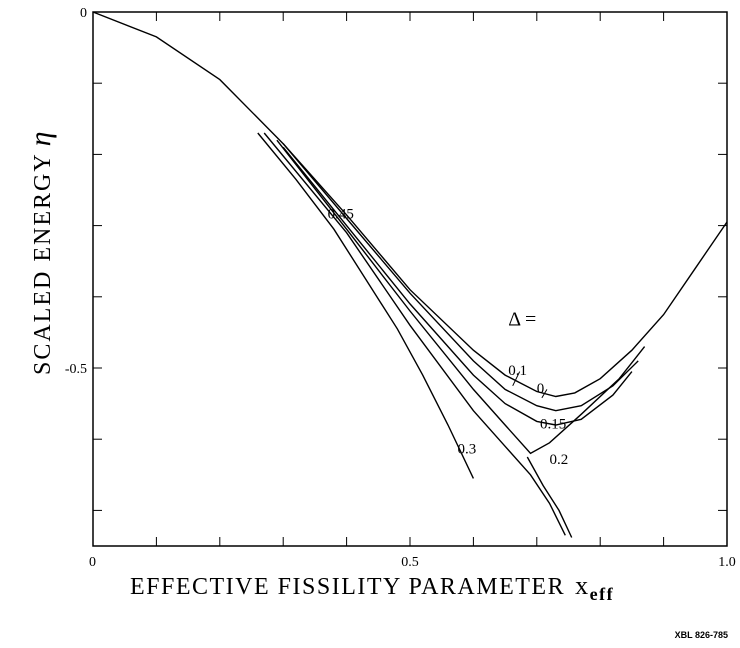  Describe the element at coordinates (76, 369) in the screenshot. I see `y-tick-label: -0.5` at that location.